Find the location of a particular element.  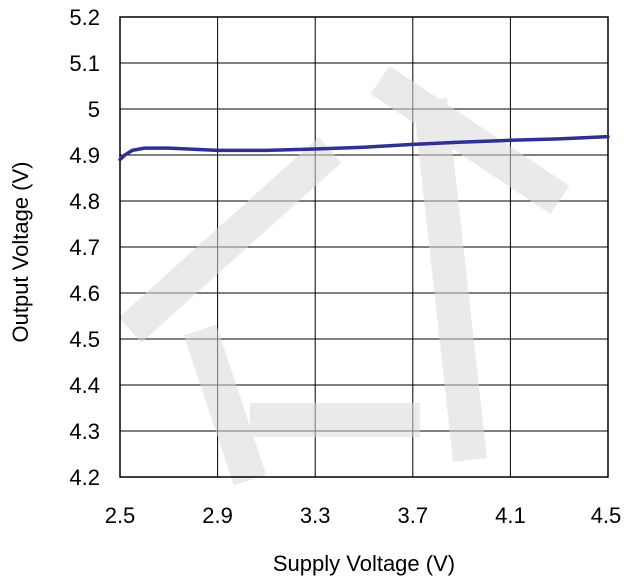

x-tick-label: 4.1 is located at coordinates (510, 515).